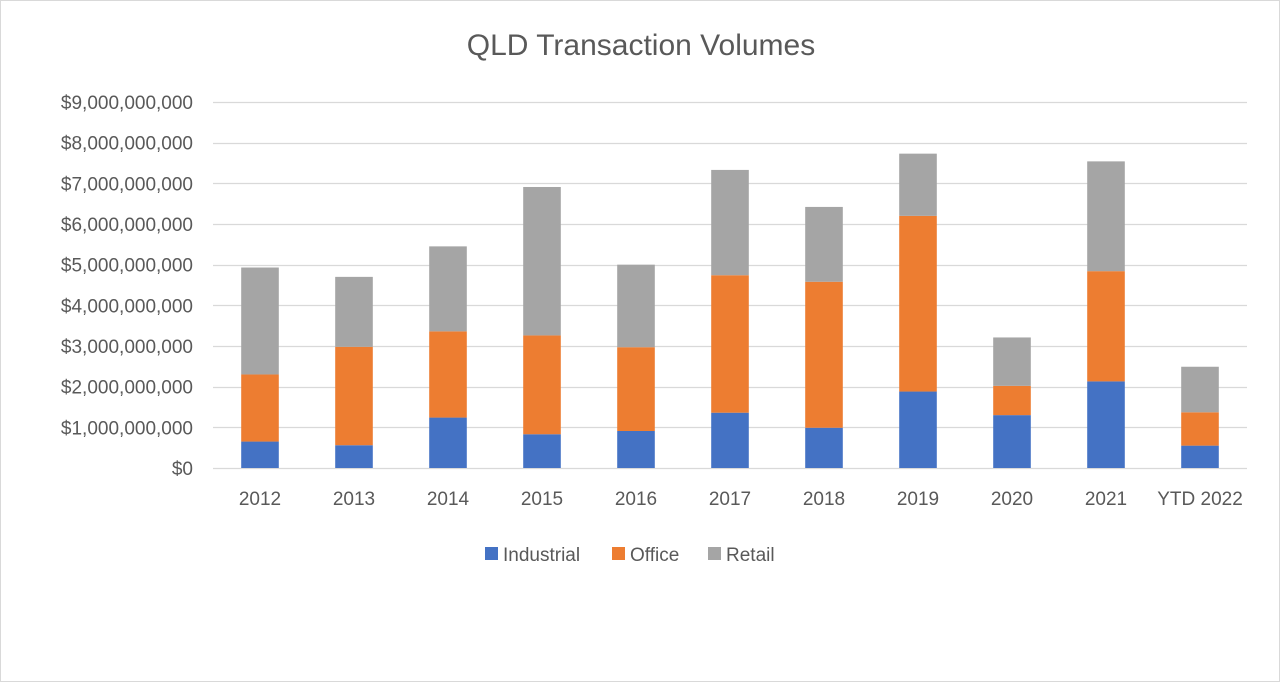  Describe the element at coordinates (491, 553) in the screenshot. I see `legend-swatch-industrial` at that location.